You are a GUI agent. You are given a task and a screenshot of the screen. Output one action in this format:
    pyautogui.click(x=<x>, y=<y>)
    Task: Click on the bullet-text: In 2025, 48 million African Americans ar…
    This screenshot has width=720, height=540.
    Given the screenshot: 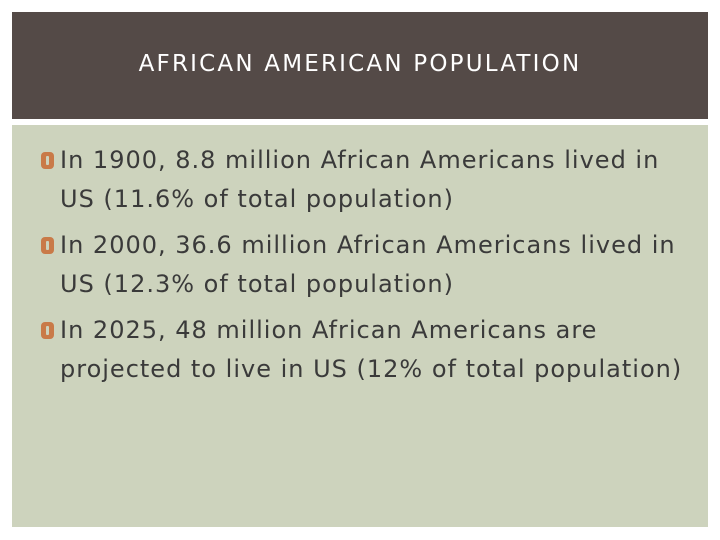 What is the action you would take?
    pyautogui.click(x=371, y=349)
    